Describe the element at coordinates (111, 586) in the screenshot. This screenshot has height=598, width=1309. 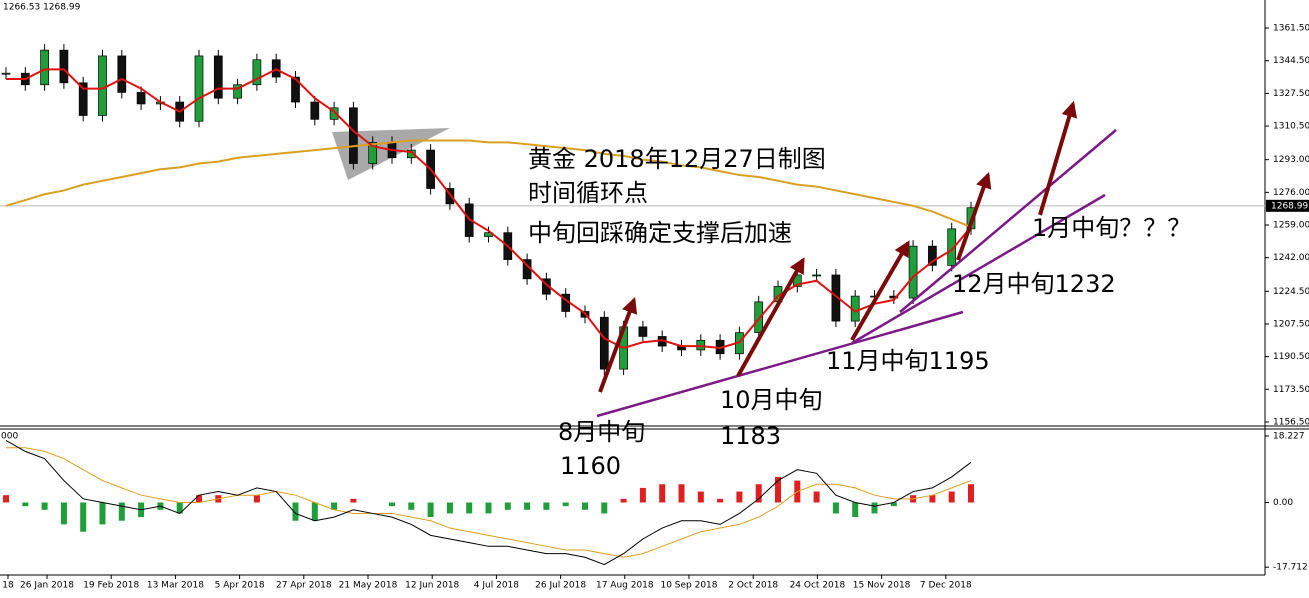
I see `x-tick-label: 19 Feb 2018` at that location.